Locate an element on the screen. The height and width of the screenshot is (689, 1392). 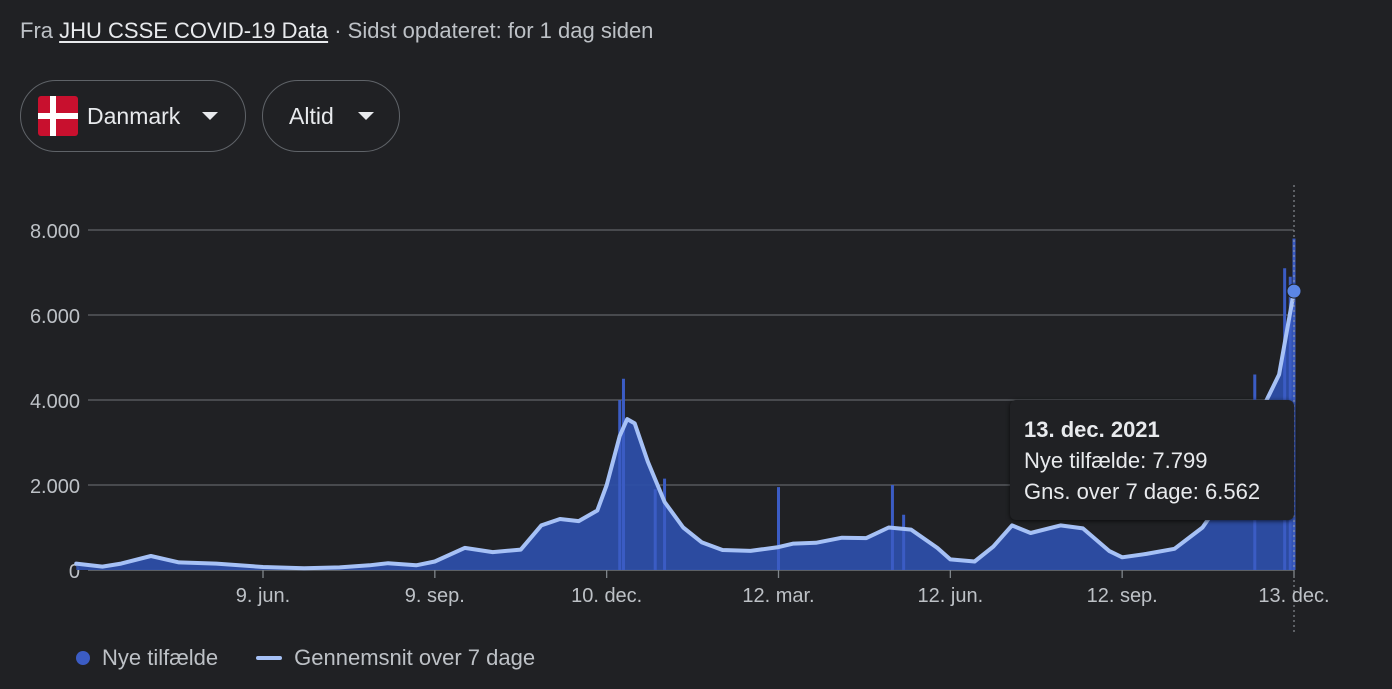
source-prefix: Fra is located at coordinates (36, 30).